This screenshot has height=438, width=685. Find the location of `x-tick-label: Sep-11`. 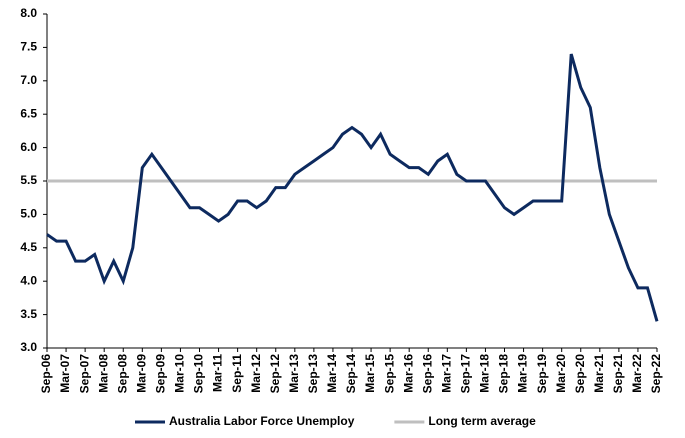

x-tick-label: Sep-11 is located at coordinates (237, 373).